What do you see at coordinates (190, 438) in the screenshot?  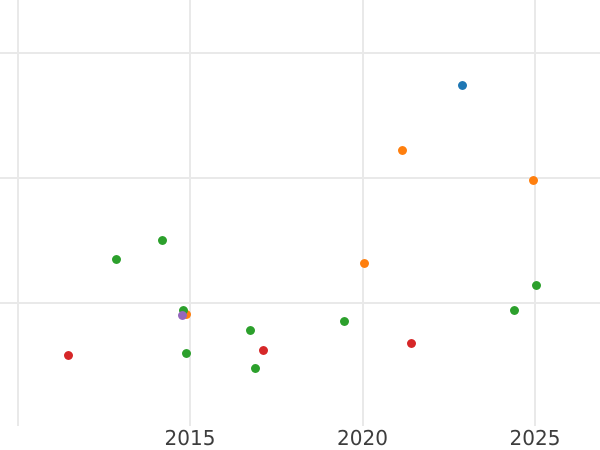 I see `x-axis-tick-label: 2015` at bounding box center [190, 438].